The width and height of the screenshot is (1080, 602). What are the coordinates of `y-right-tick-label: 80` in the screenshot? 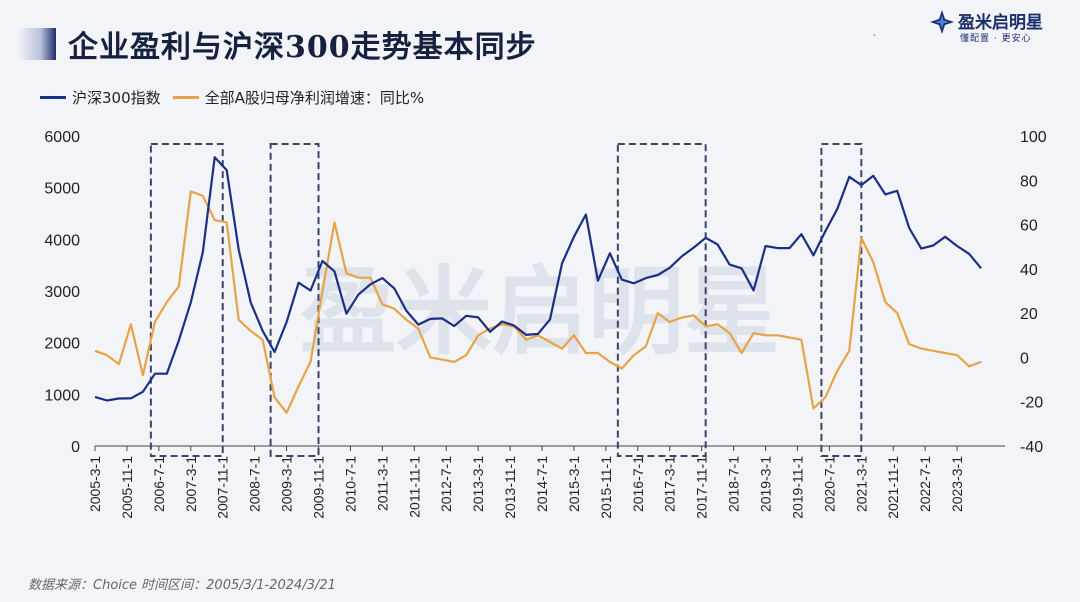 It's located at (1029, 181).